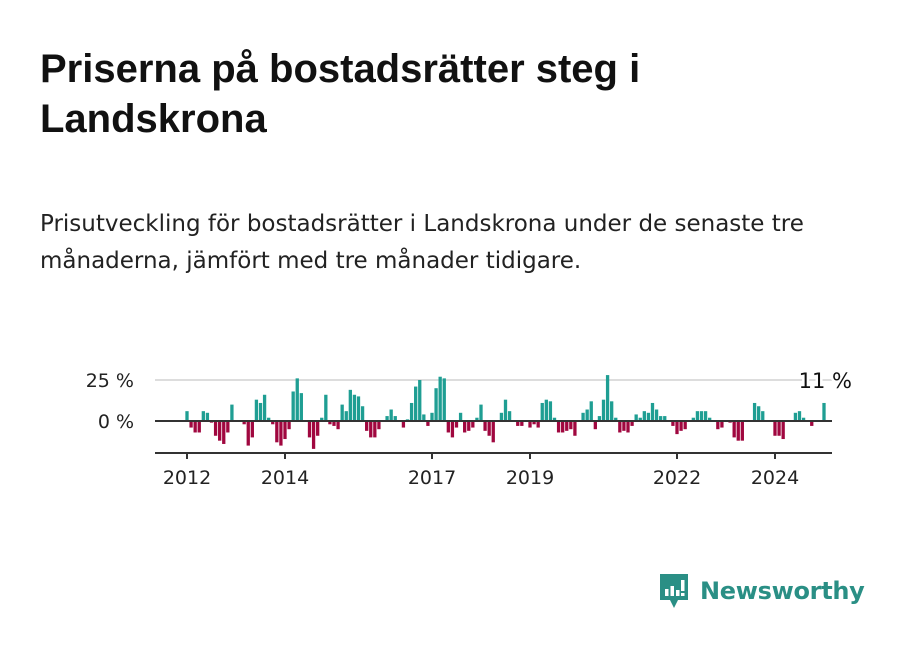  What do you see at coordinates (187, 478) in the screenshot?
I see `x-tick-label: 2012` at bounding box center [187, 478].